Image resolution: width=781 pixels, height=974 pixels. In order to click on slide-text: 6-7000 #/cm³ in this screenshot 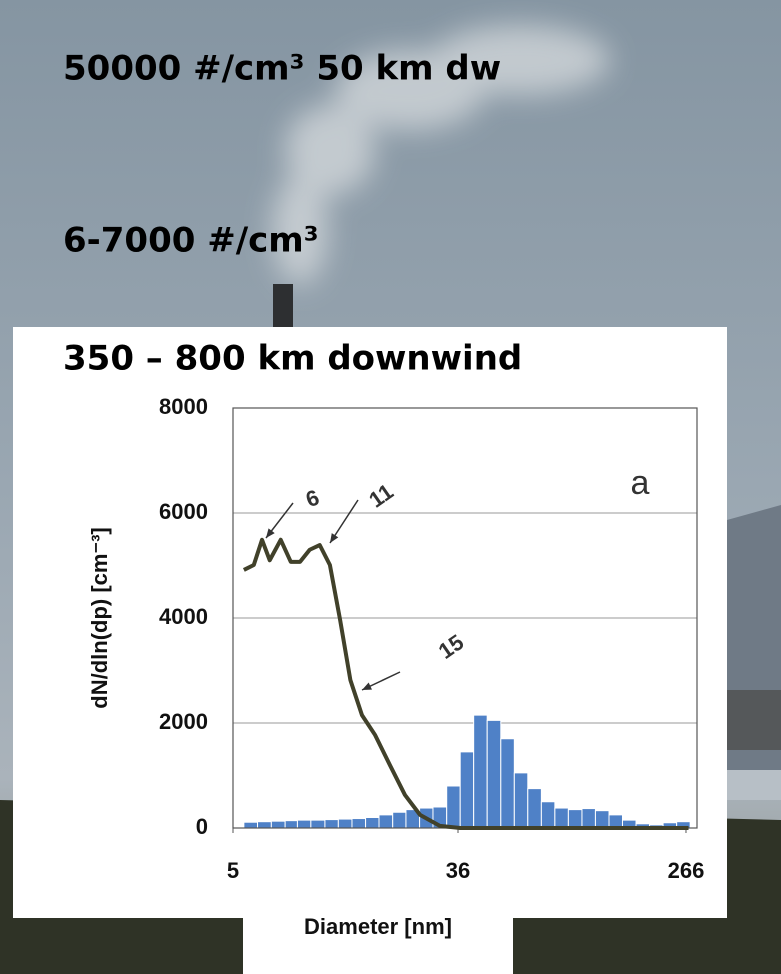, I will do `click(191, 241)`.